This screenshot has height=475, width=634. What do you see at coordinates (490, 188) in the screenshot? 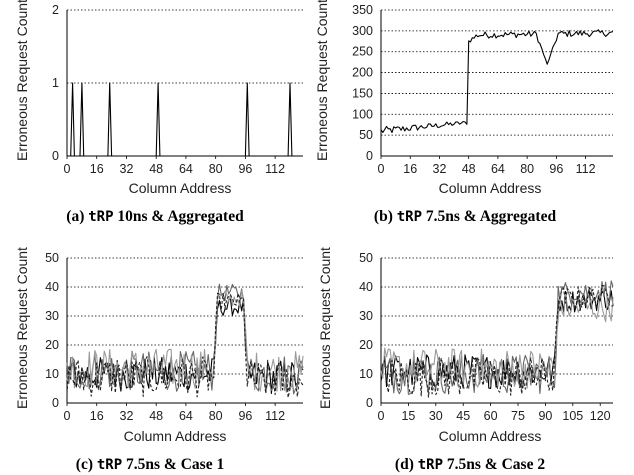
I see `panel-b-xlabel: Column Address` at bounding box center [490, 188].